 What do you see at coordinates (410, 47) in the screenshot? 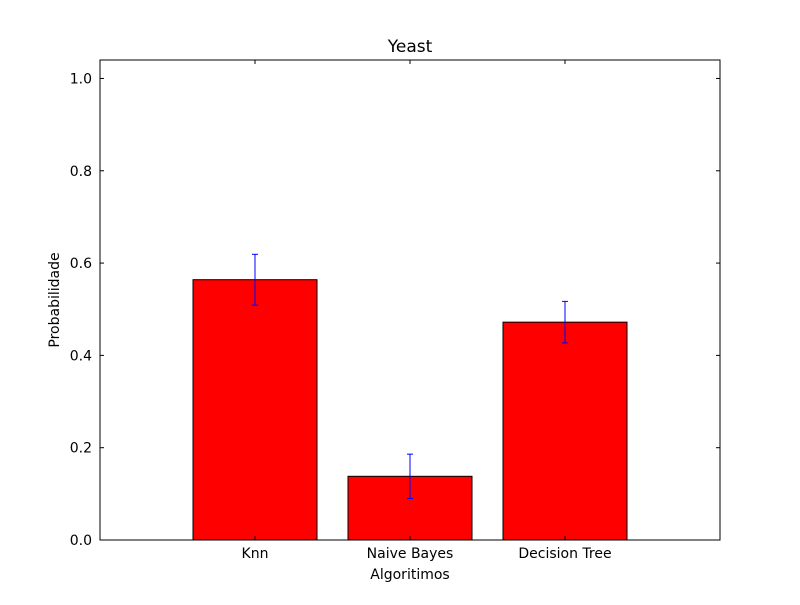
I see `chart-title: Yeast` at bounding box center [410, 47].